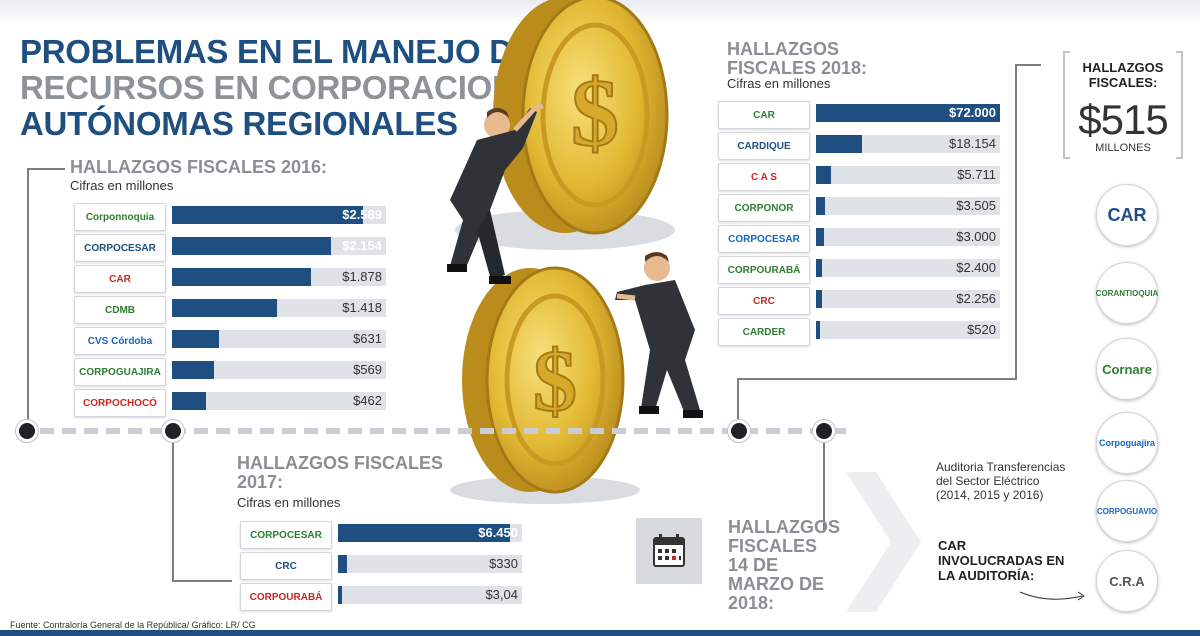  What do you see at coordinates (1123, 148) in the screenshot?
I see `total-unit: MILLONES` at bounding box center [1123, 148].